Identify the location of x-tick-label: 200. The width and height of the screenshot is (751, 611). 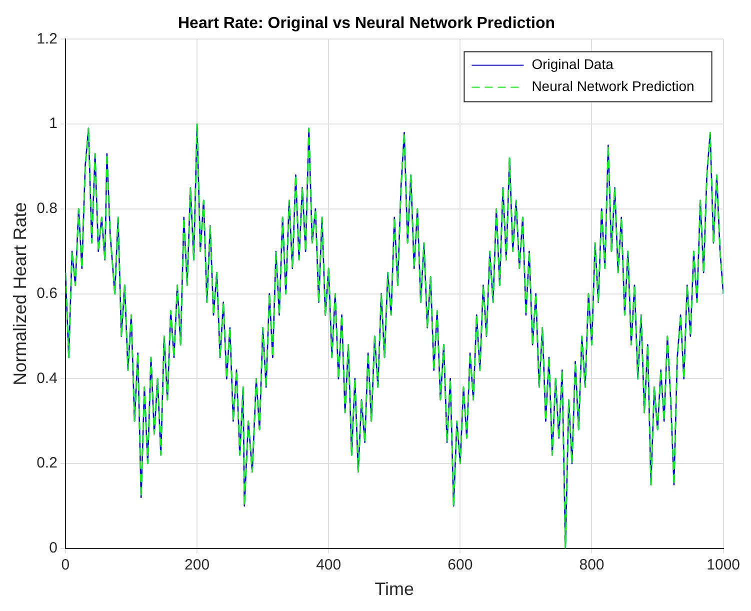
(197, 565).